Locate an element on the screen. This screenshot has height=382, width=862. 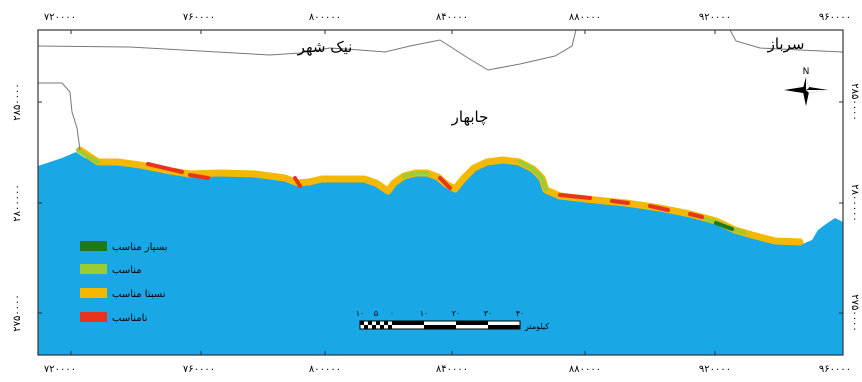
scale-tick-label: ۳۰ is located at coordinates (488, 313).